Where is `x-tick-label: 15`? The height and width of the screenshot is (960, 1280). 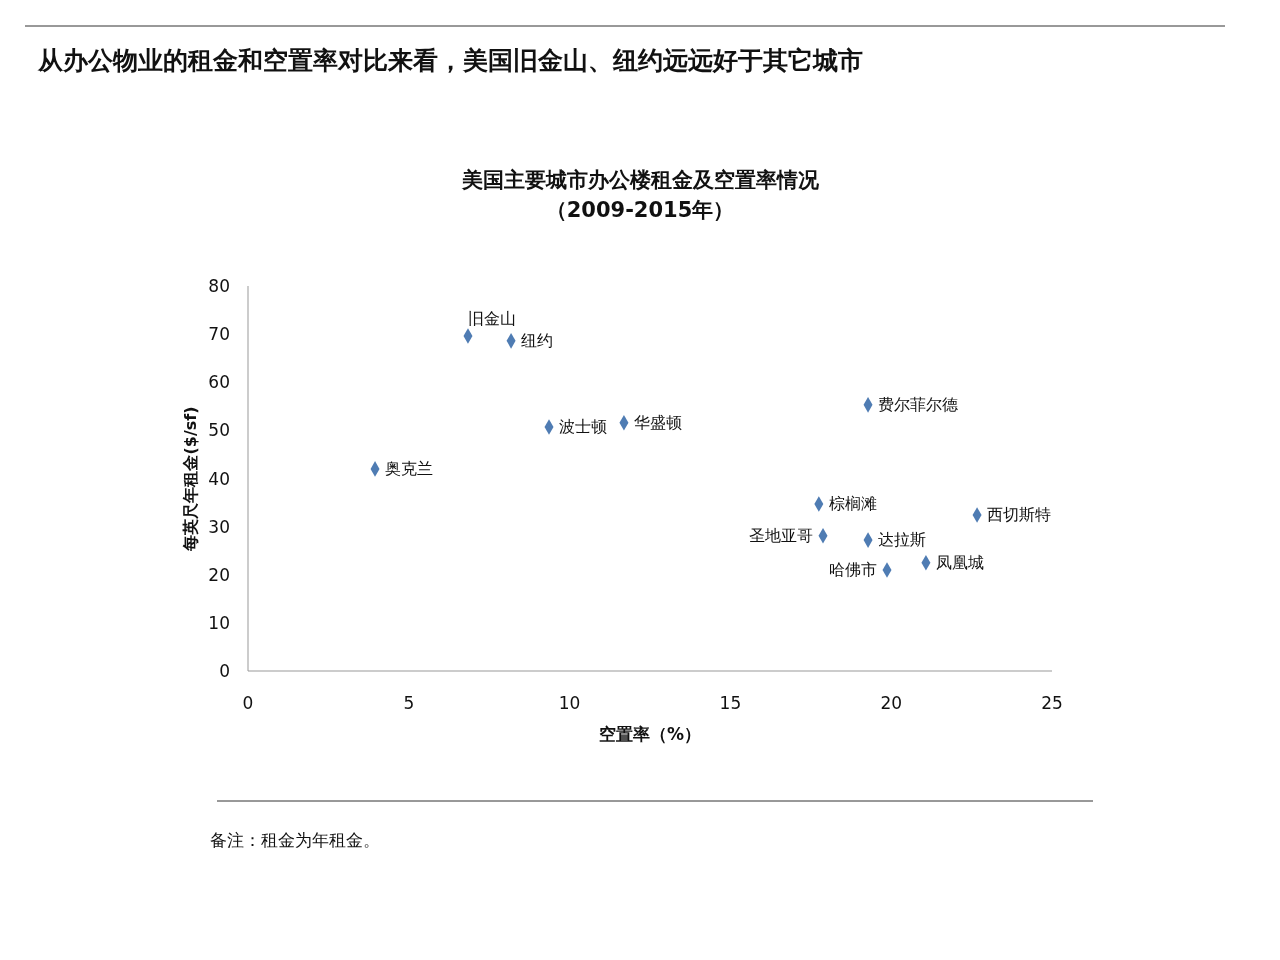 x-tick-label: 15 is located at coordinates (730, 703).